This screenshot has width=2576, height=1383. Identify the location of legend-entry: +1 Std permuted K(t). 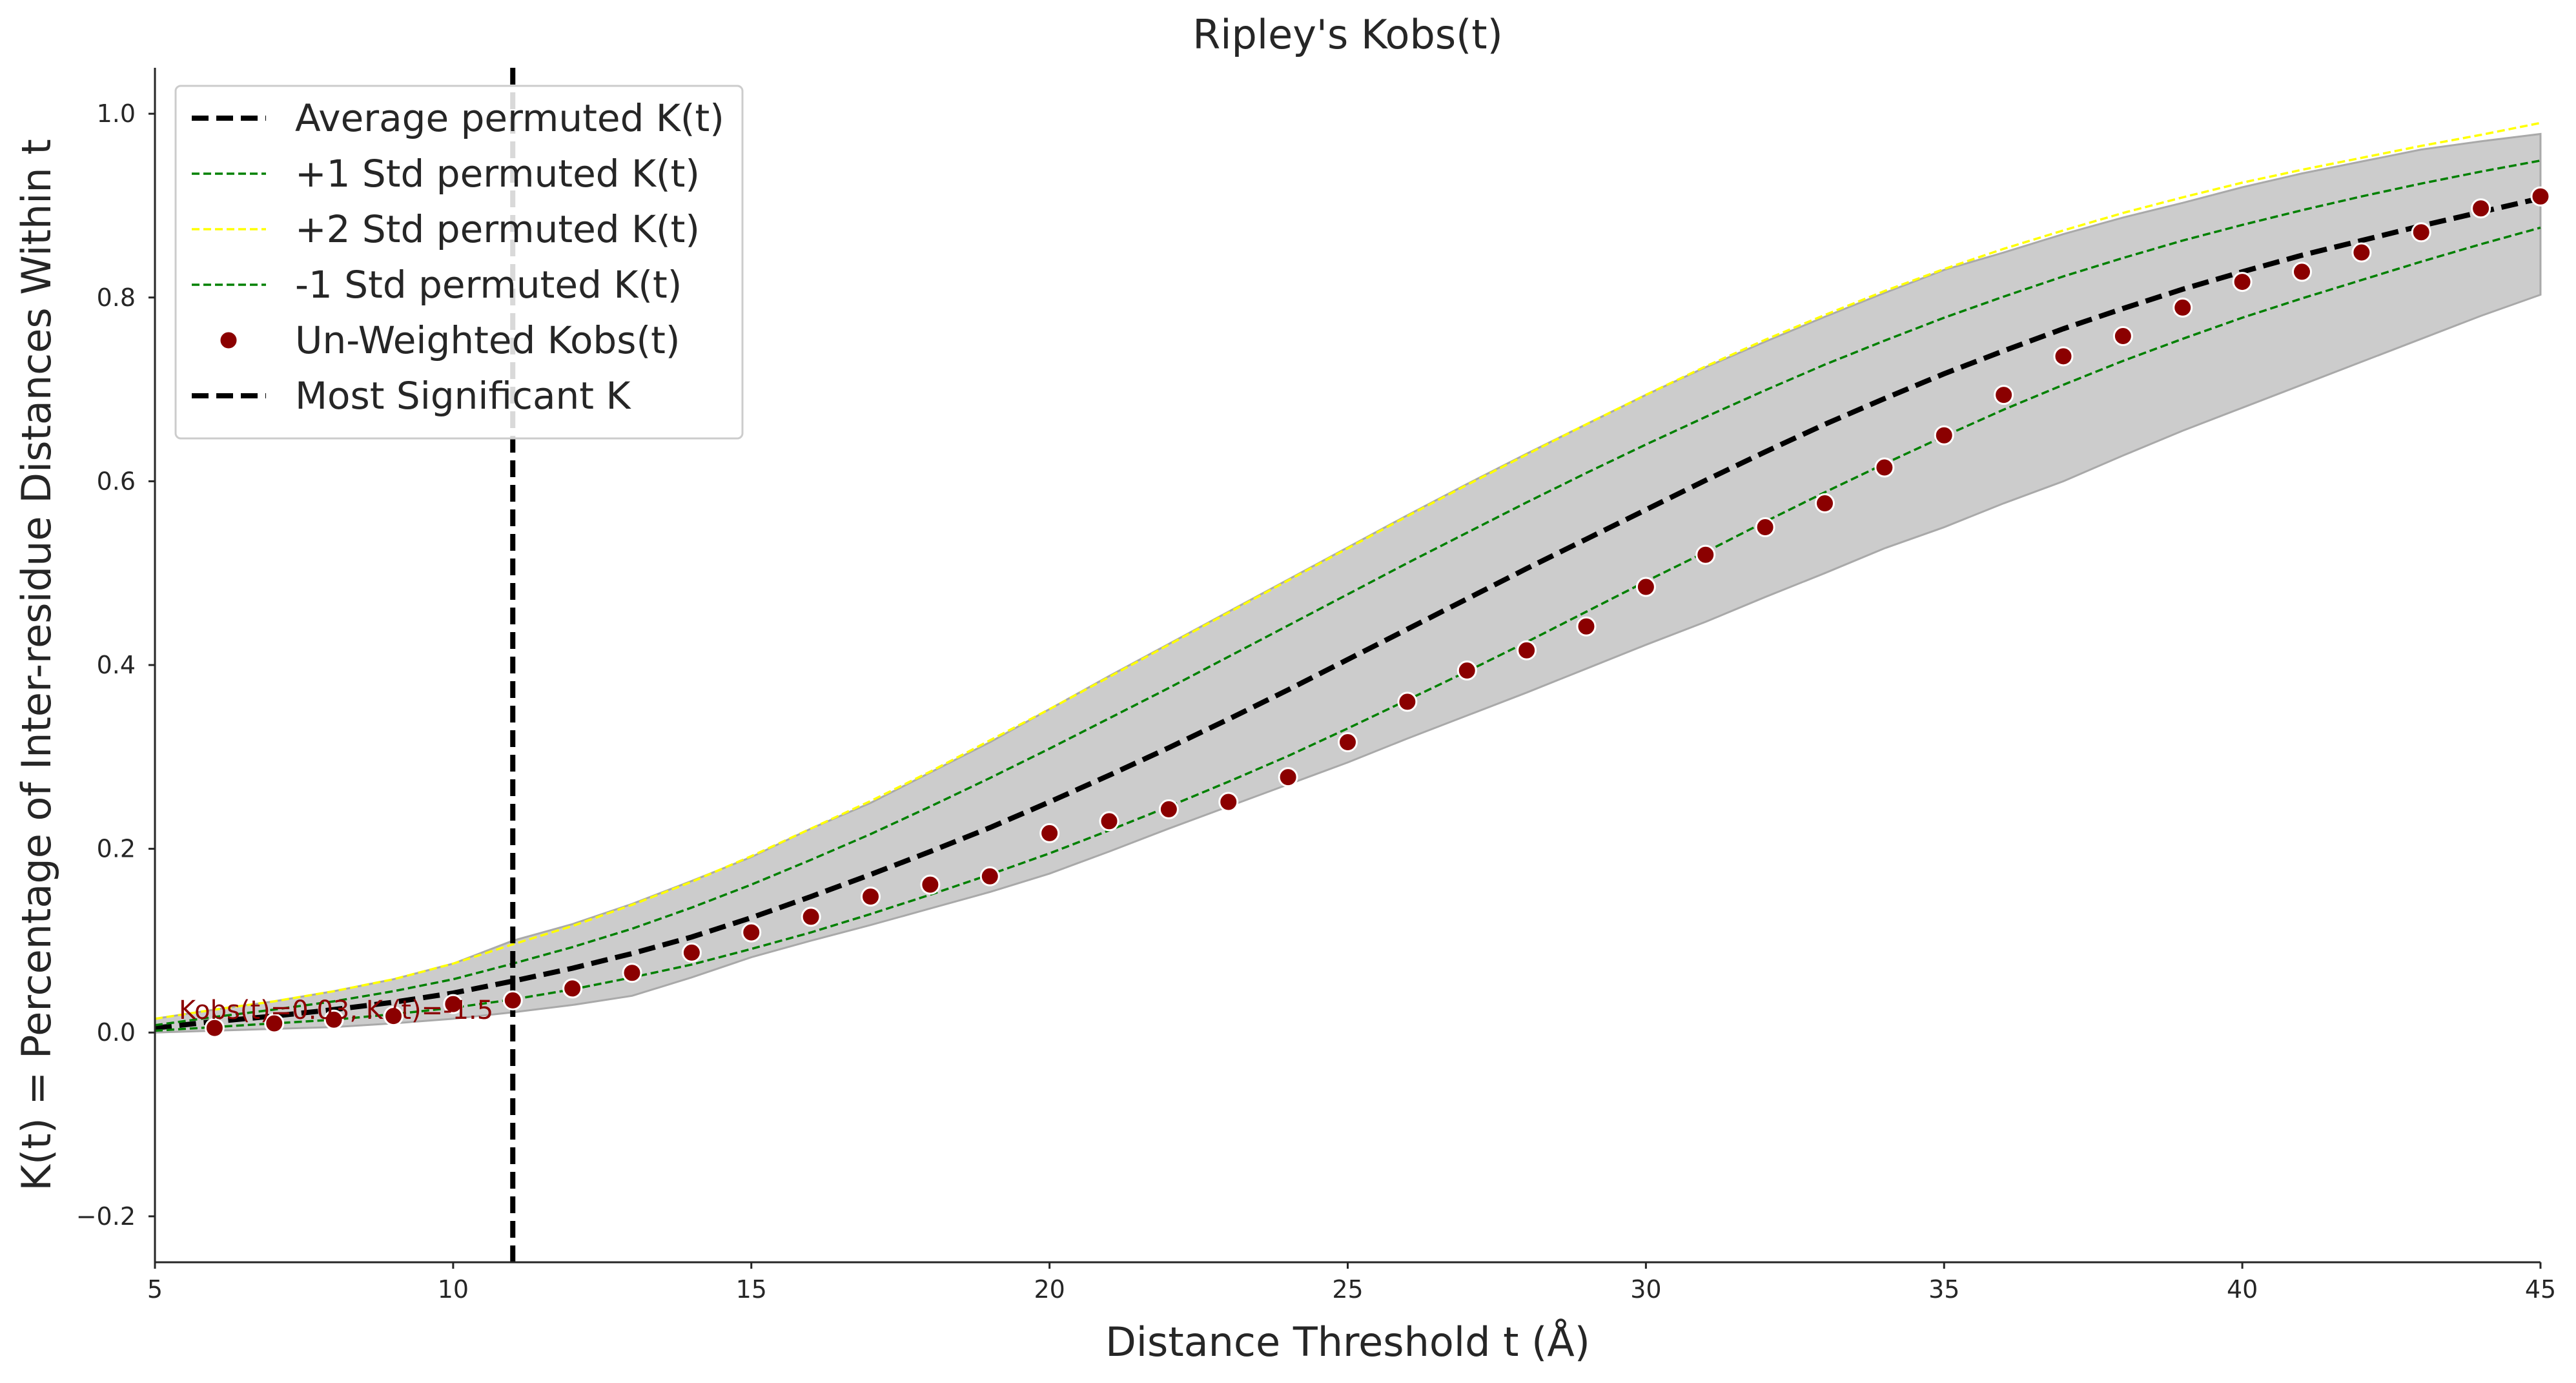
(446, 174).